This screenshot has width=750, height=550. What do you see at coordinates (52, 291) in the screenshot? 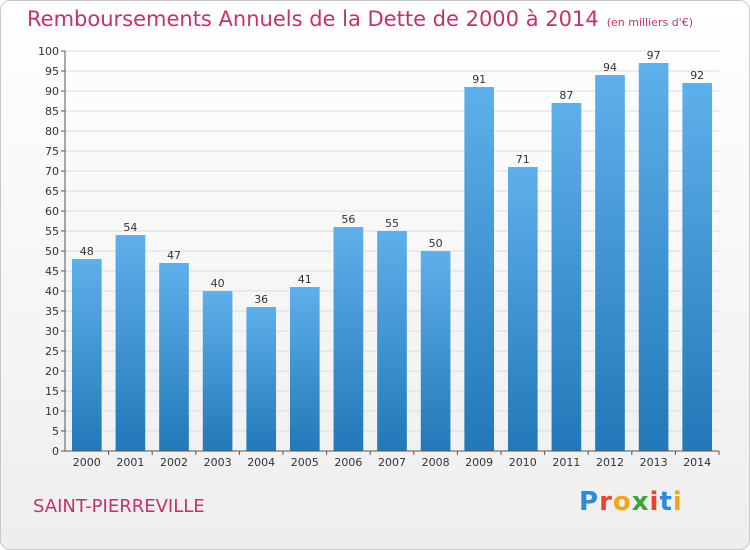
I see `y-tick-label: 40` at bounding box center [52, 291].